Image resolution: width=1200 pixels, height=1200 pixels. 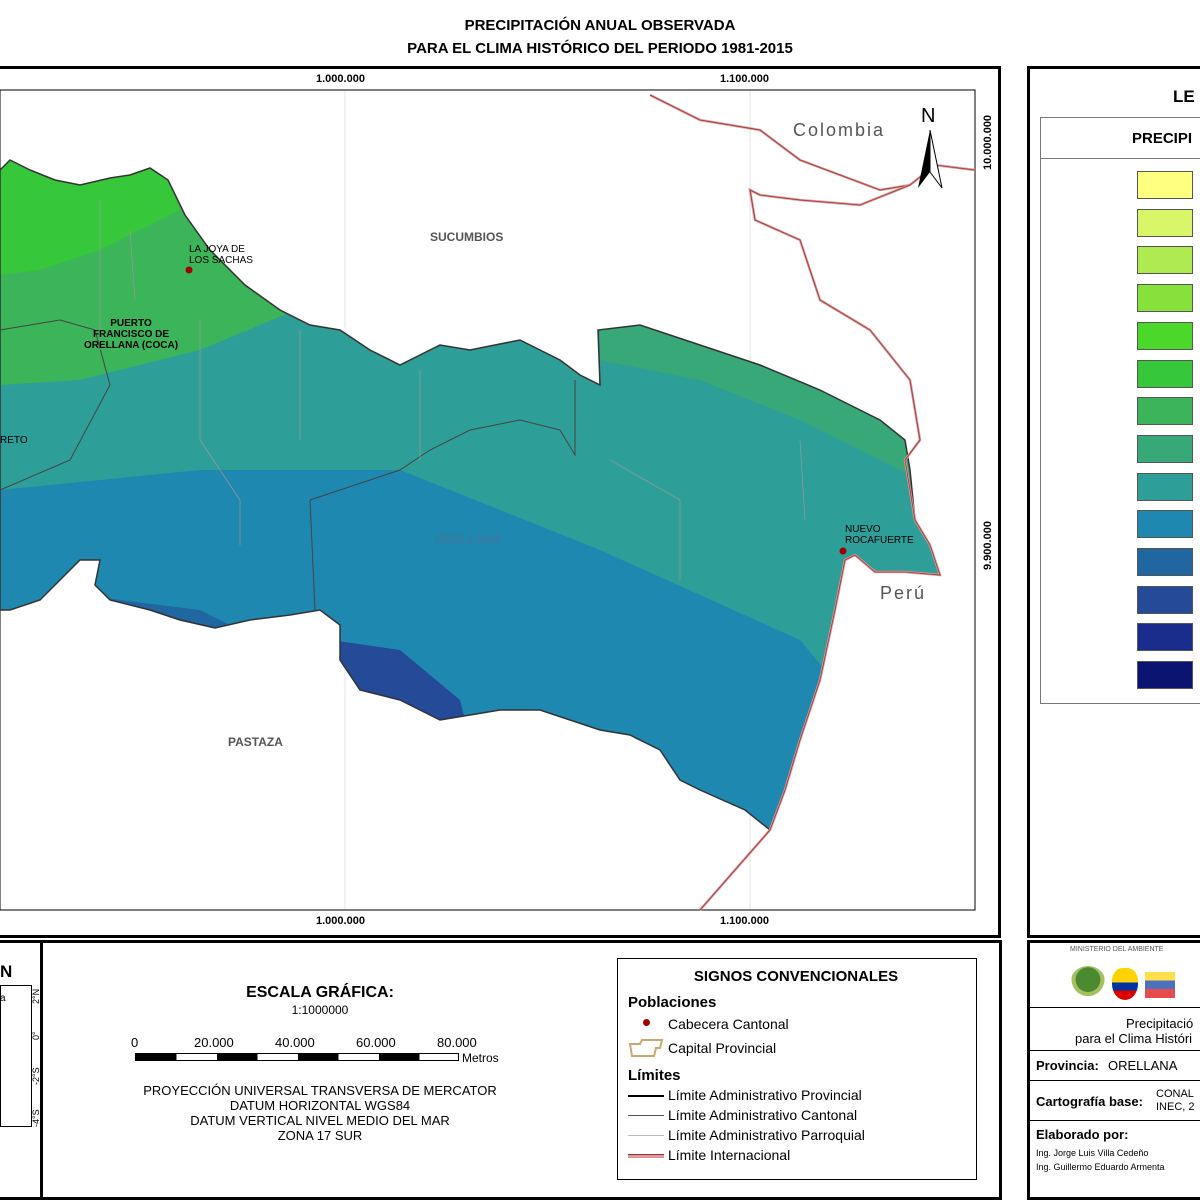 I want to click on provincia-value: ORELLANA, so click(x=1143, y=1065).